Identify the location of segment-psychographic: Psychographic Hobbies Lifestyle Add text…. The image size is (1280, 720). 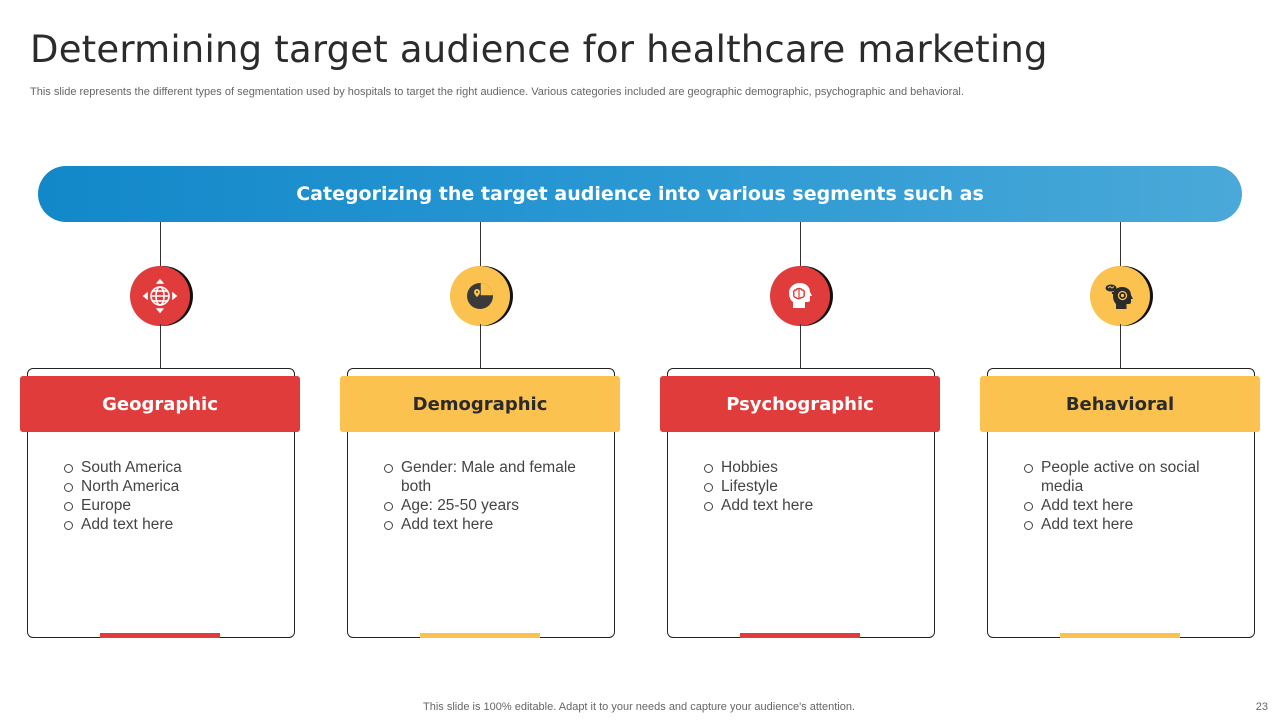
(800, 432).